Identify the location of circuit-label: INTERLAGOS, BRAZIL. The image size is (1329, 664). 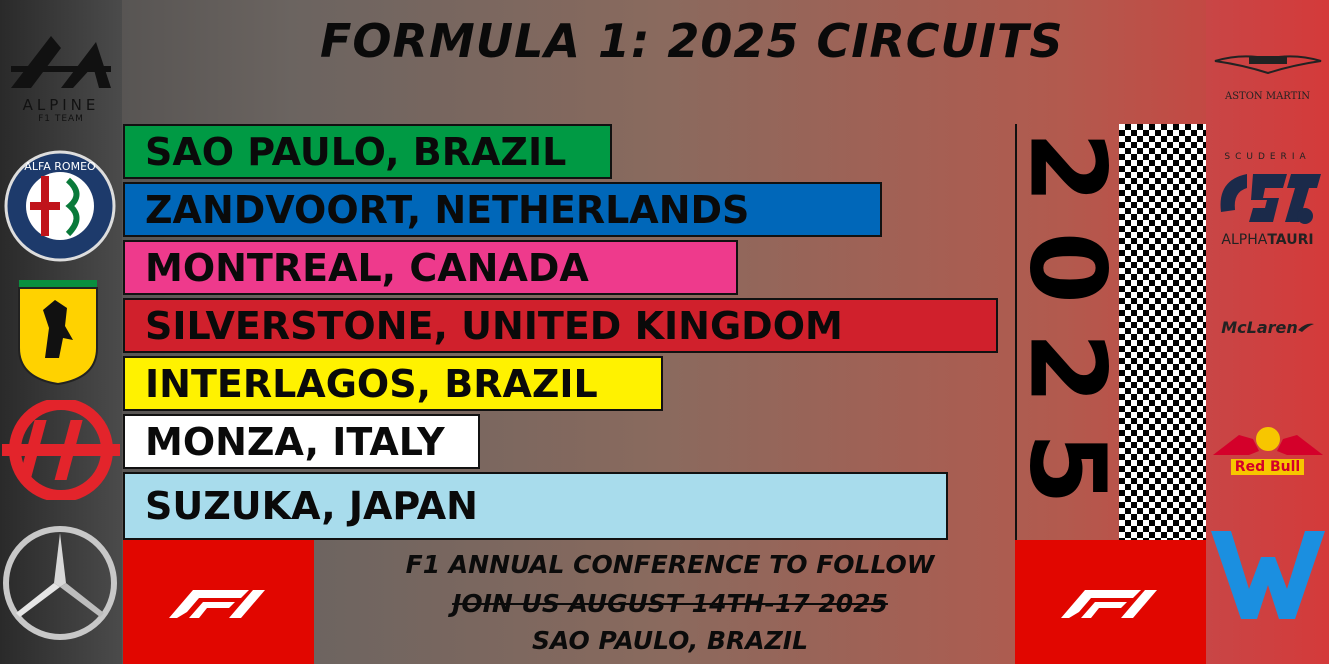
(371, 383).